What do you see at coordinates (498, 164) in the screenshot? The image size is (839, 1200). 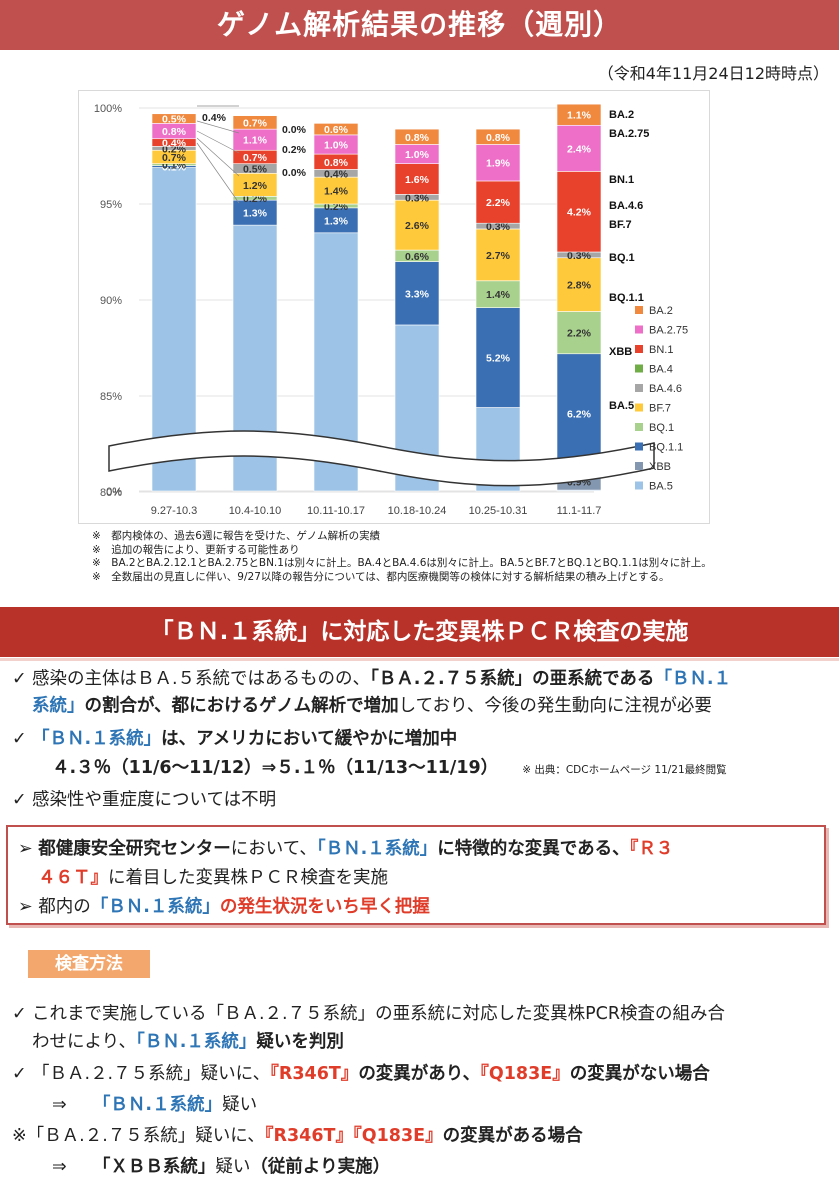 I see `data-label: 1.9%` at bounding box center [498, 164].